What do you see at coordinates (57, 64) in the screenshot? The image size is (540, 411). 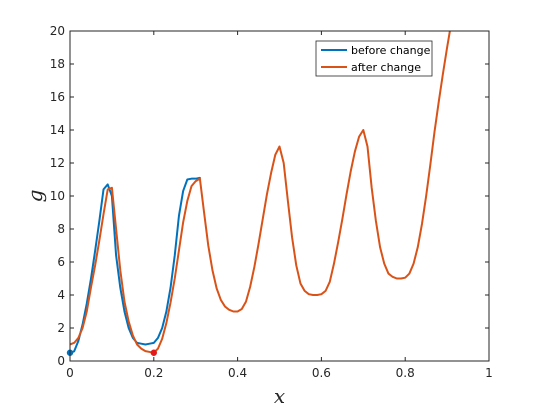 I see `y-tick-label: 18` at bounding box center [57, 64].